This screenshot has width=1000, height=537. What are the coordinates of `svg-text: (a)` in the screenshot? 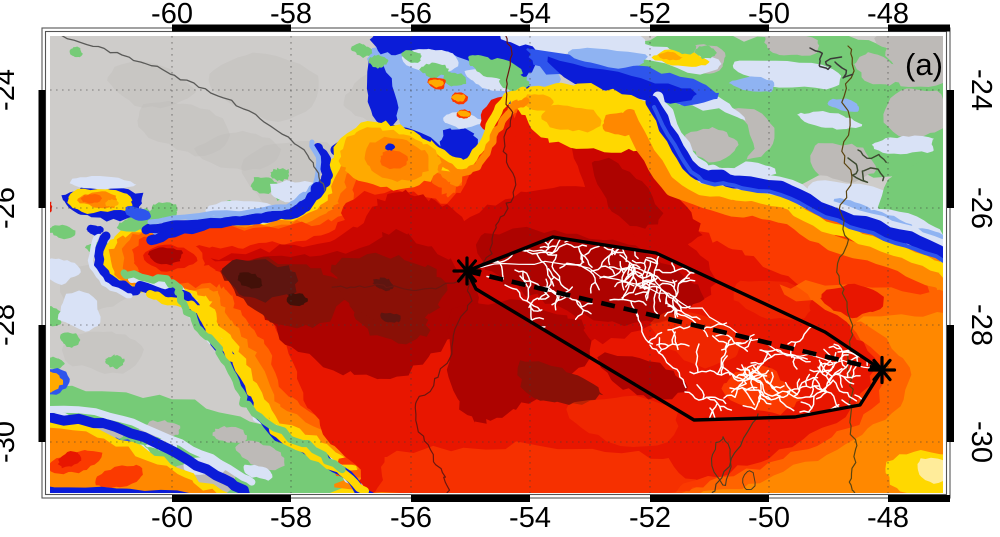 It's located at (924, 64).